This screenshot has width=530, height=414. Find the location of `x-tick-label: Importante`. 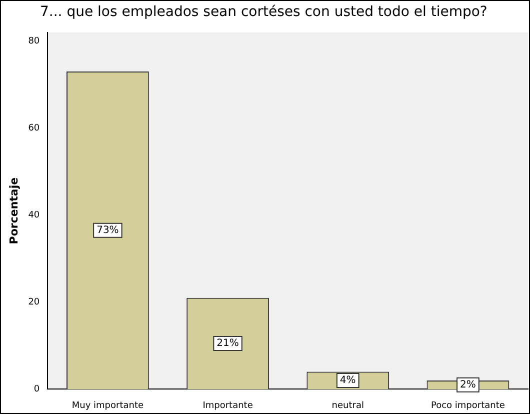

x-tick-label: Importante is located at coordinates (228, 405).